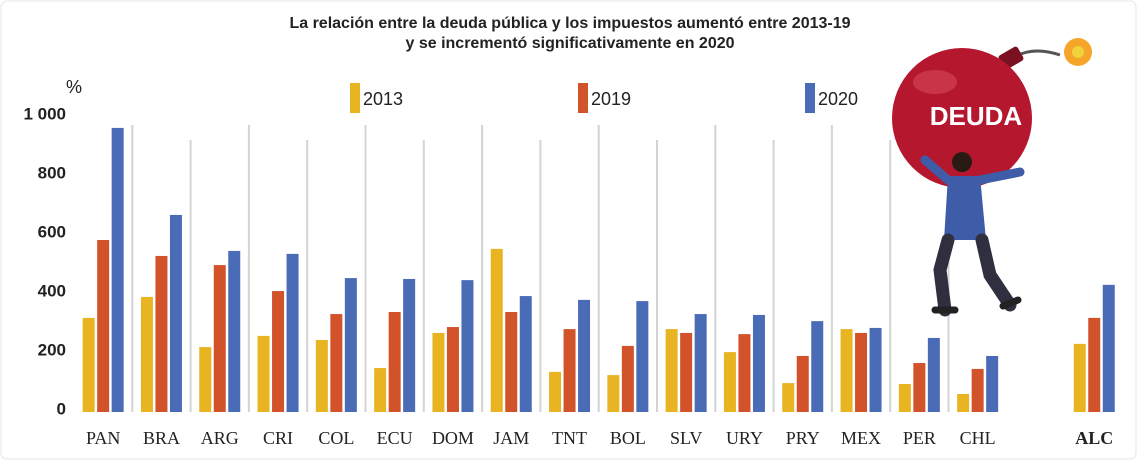 This screenshot has height=460, width=1137. Describe the element at coordinates (569, 438) in the screenshot. I see `x-tick-label: TNT` at that location.